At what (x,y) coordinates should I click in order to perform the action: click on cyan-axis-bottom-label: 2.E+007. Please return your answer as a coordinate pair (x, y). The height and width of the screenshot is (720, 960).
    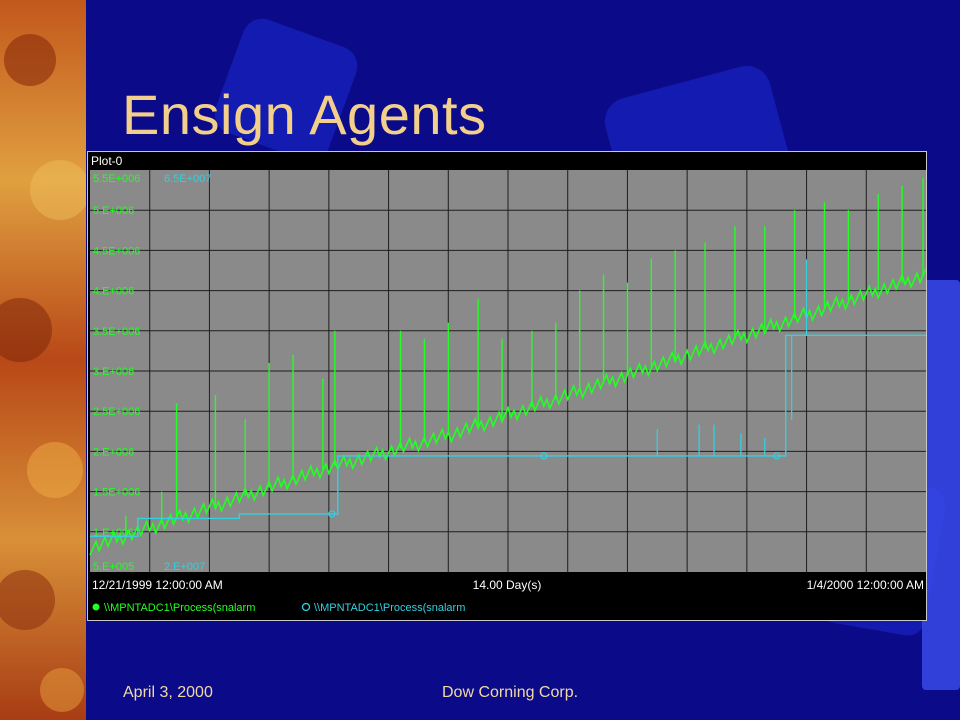
    Looking at the image, I should click on (184, 567).